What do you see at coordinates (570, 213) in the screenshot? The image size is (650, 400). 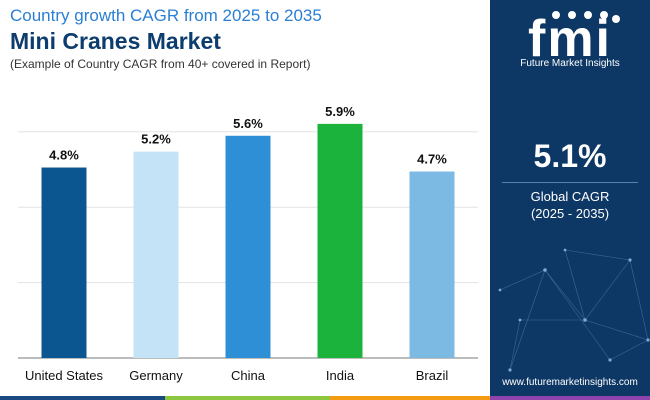 I see `cagr-period-text: (2025 - 2035)` at bounding box center [570, 213].